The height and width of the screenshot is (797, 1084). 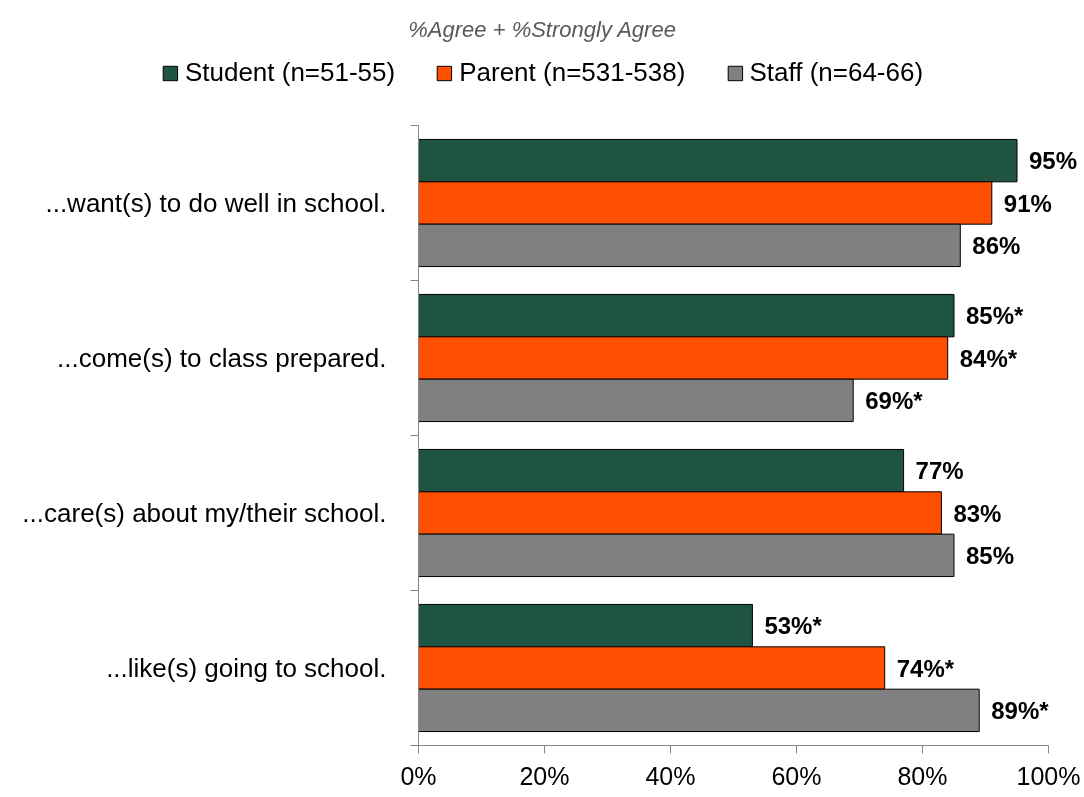 I want to click on data-label: 89%*, so click(x=1020, y=710).